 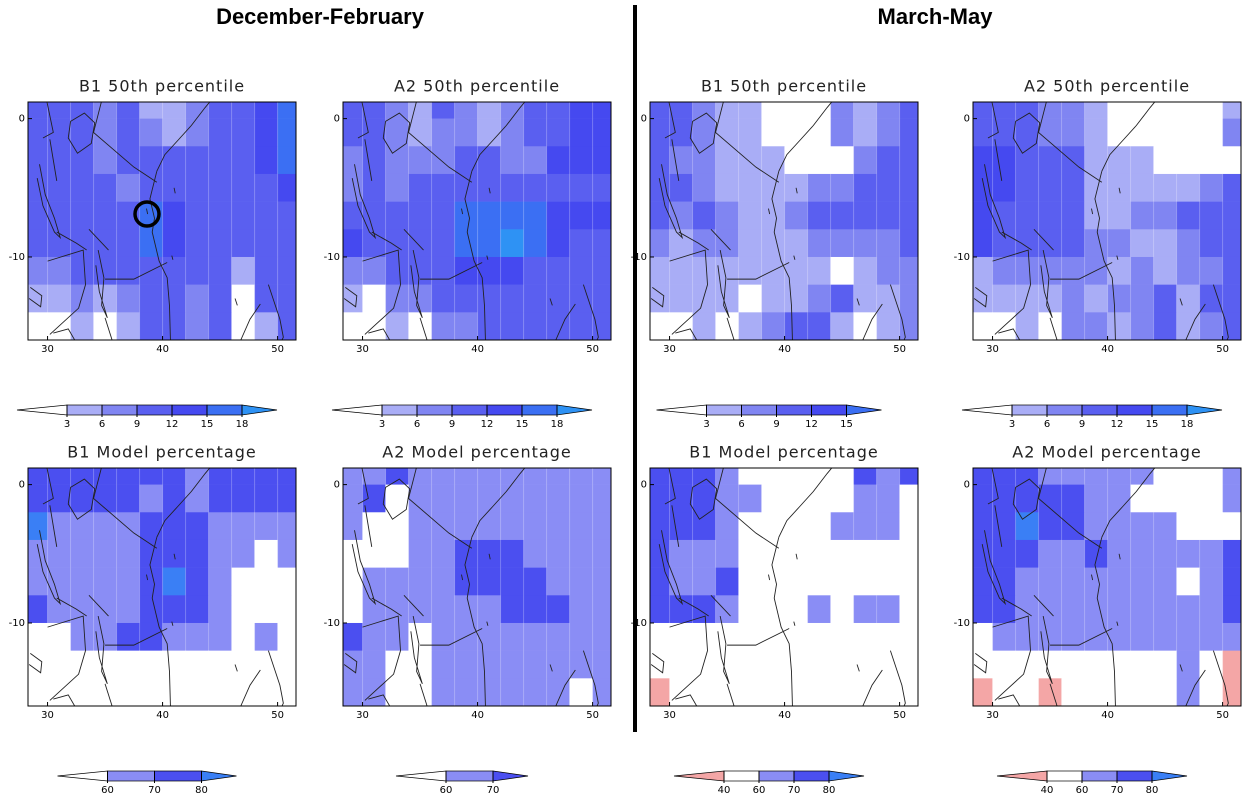 I want to click on colorbar-label: 6, so click(x=1047, y=424).